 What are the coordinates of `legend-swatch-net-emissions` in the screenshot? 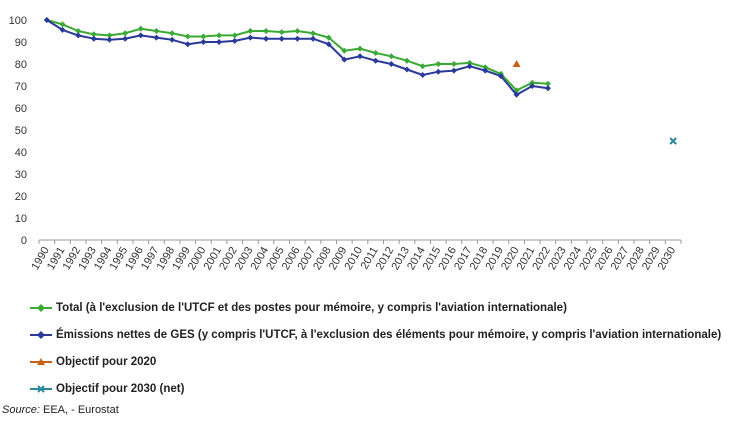 It's located at (41, 335).